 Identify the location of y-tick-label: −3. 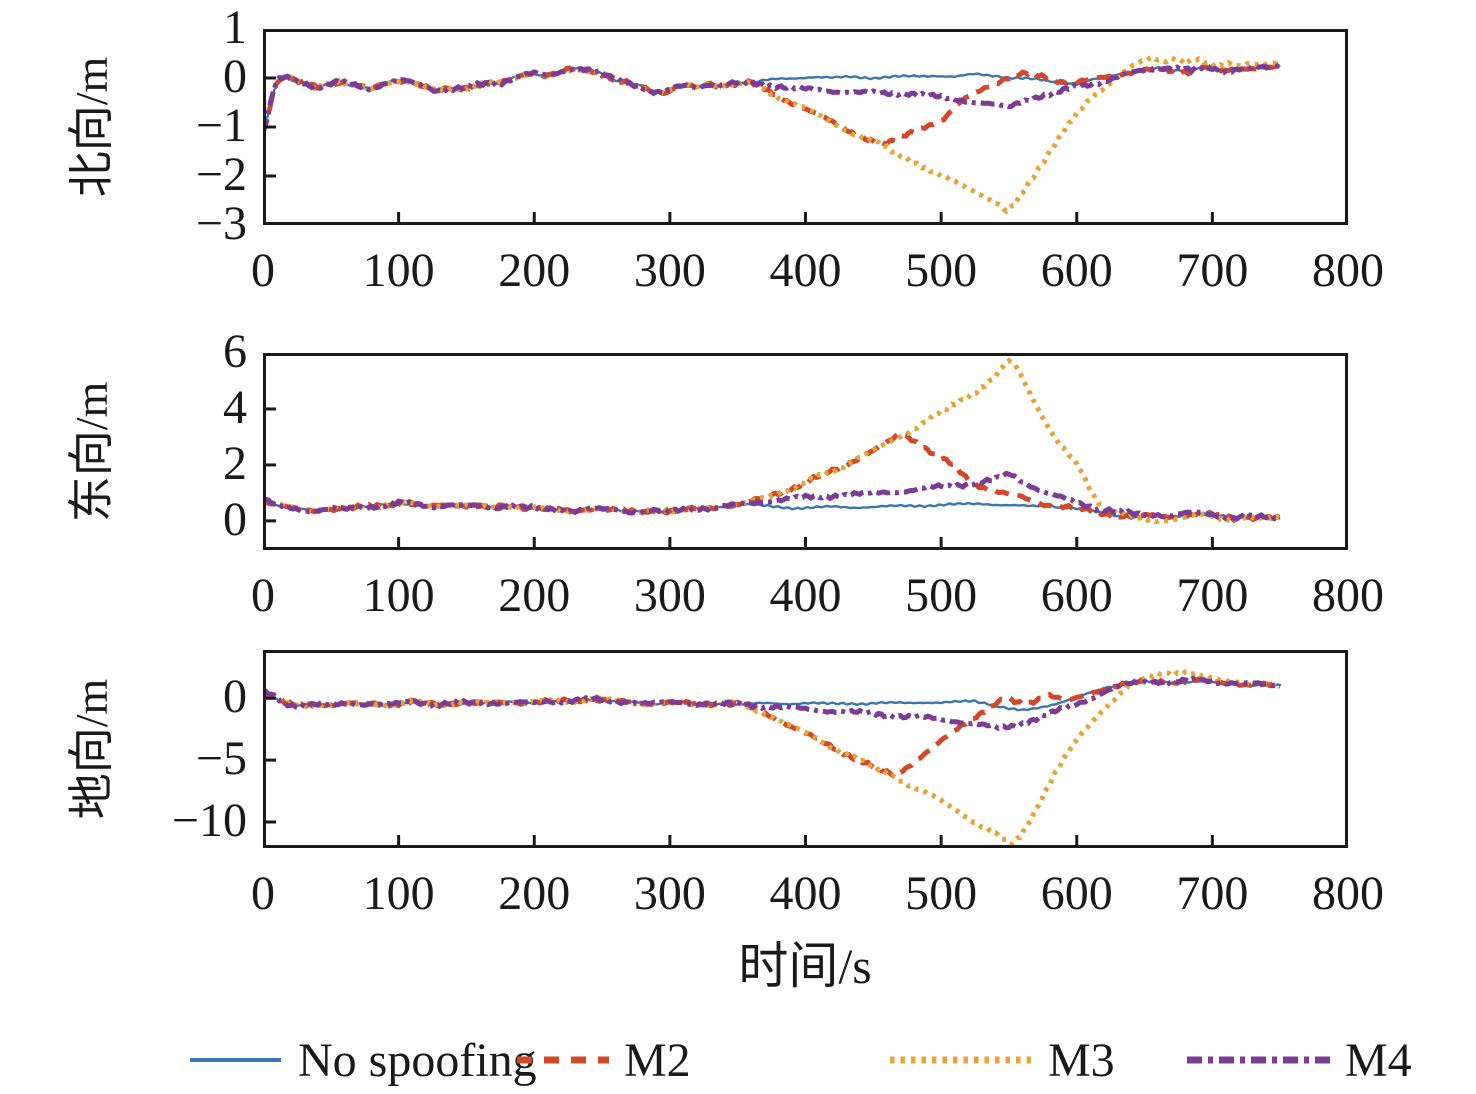
(221, 223).